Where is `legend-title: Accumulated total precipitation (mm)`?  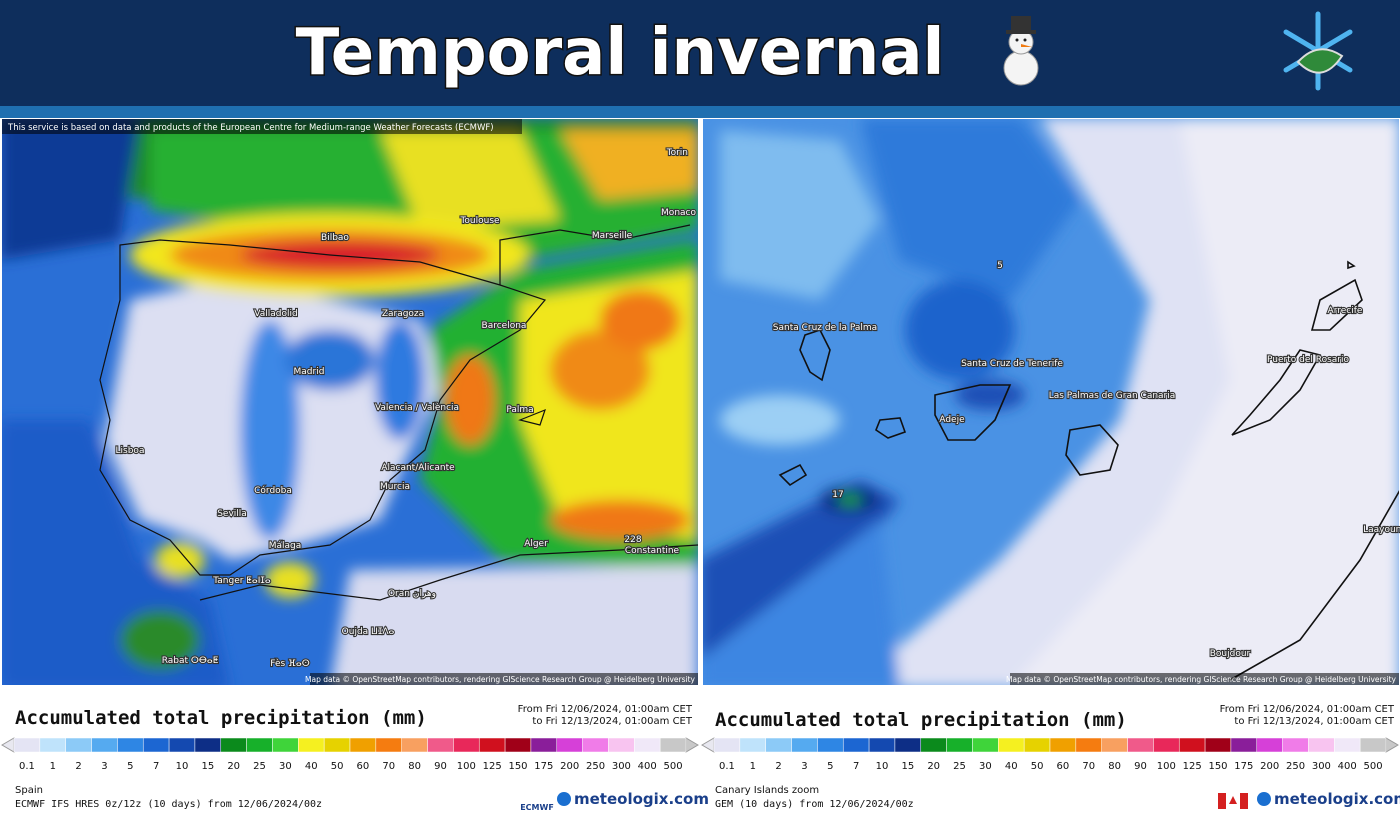 legend-title: Accumulated total precipitation (mm) is located at coordinates (921, 720).